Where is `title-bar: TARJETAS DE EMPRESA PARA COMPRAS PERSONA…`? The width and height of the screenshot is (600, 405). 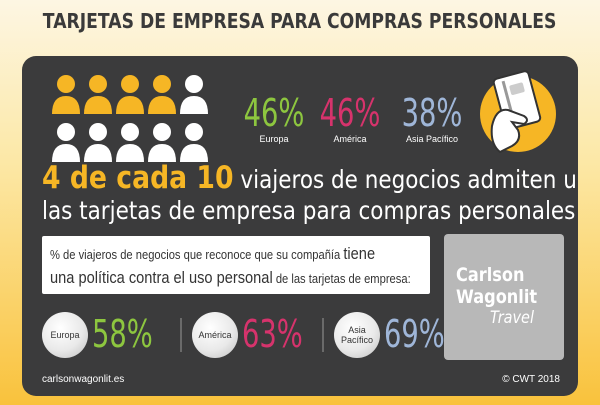
title-bar: TARJETAS DE EMPRESA PARA COMPRAS PERSONA… is located at coordinates (300, 21).